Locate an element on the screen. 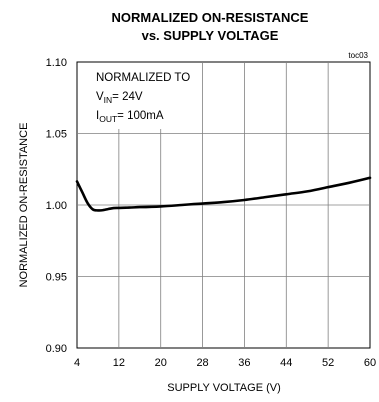  x-tick-label: 12 is located at coordinates (119, 363).